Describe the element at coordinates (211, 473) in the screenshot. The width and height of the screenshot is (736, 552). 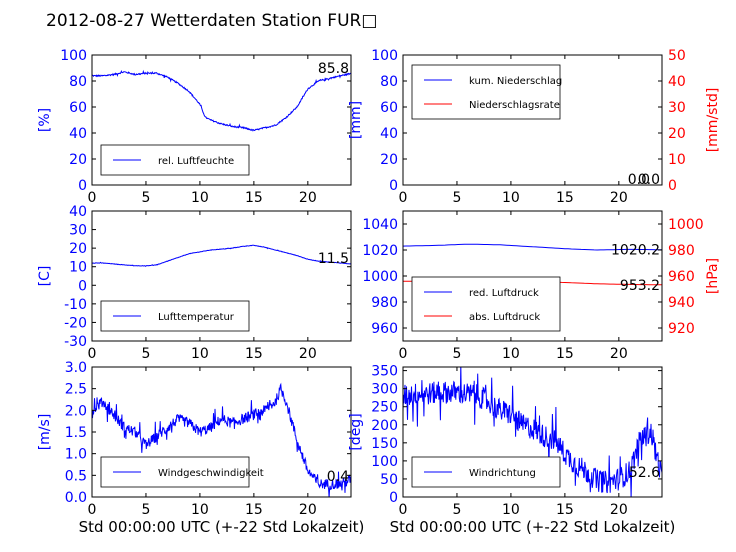
I see `legend-entry-label: Windgeschwindigkeit` at that location.